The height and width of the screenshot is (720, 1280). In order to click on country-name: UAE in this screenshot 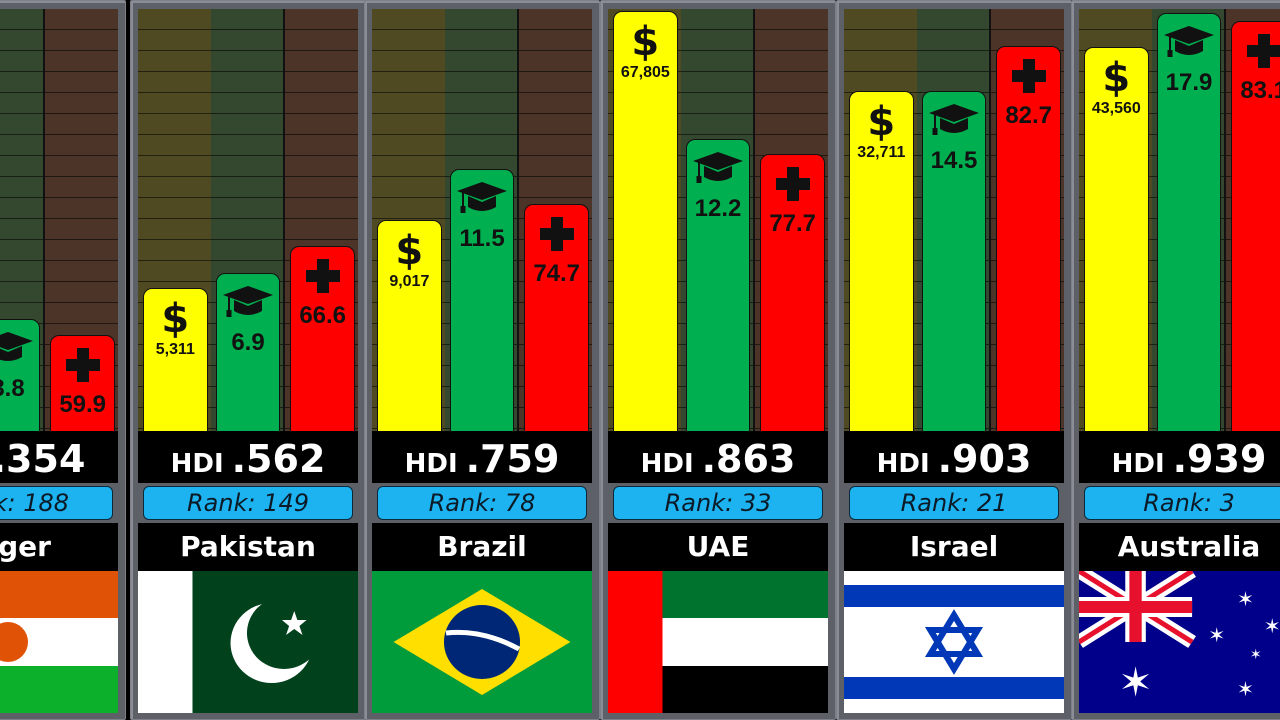, I will do `click(718, 547)`.